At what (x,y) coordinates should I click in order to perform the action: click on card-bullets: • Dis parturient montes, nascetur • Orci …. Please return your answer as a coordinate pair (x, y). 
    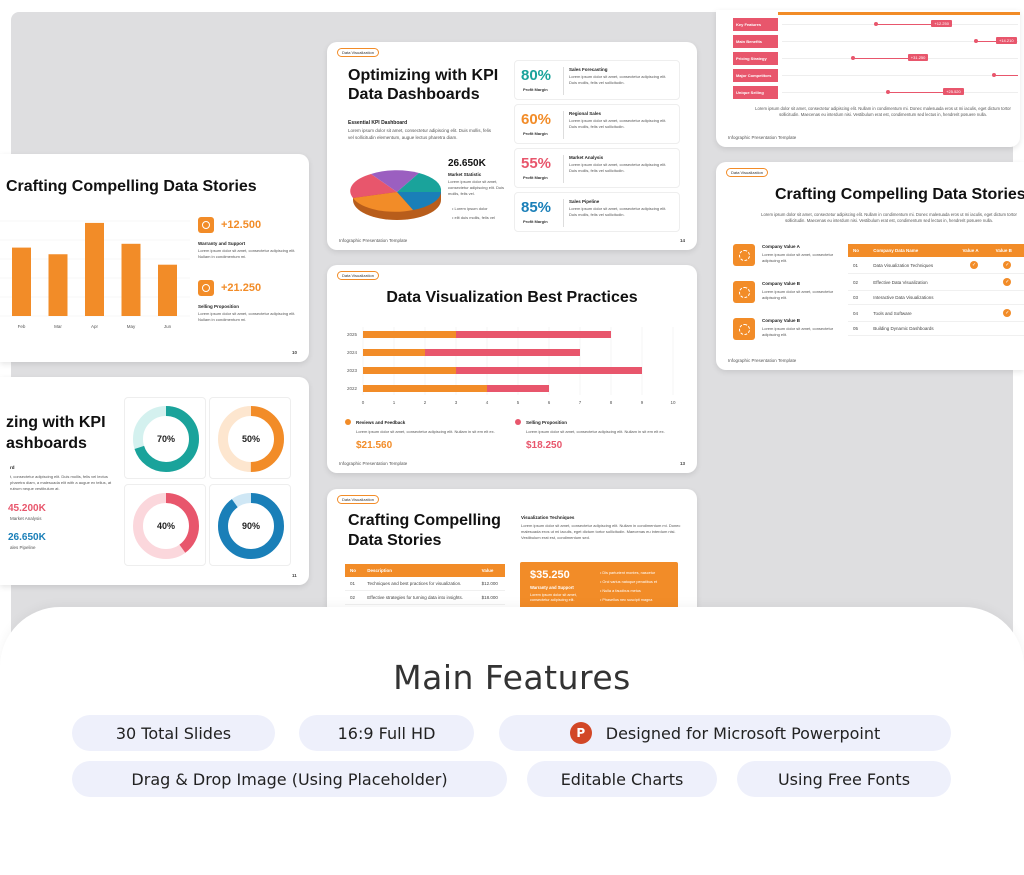
    Looking at the image, I should click on (637, 589).